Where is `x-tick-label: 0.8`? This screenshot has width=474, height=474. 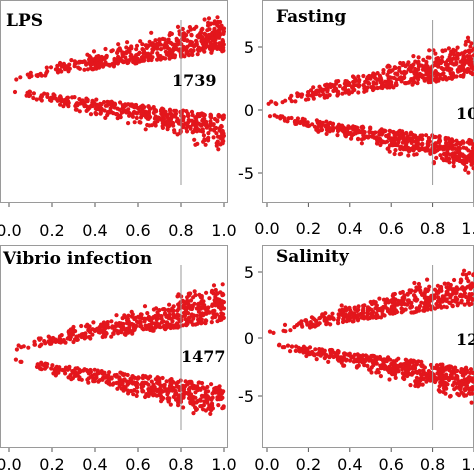 x-tick-label: 0.8 is located at coordinates (432, 228).